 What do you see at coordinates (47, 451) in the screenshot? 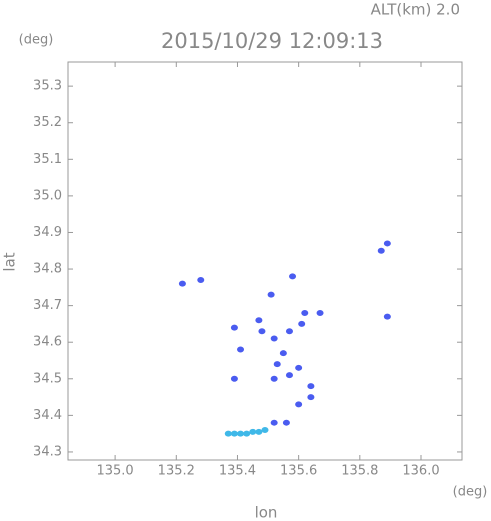
I see `y-tick-label: 34.3` at bounding box center [47, 451].